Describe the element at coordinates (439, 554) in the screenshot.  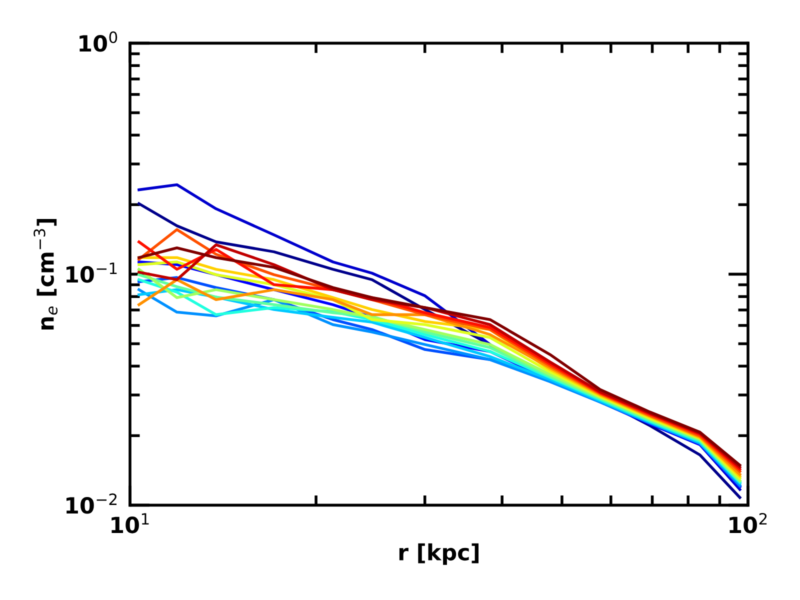
I see `x-axis-title: r [kpc]` at that location.